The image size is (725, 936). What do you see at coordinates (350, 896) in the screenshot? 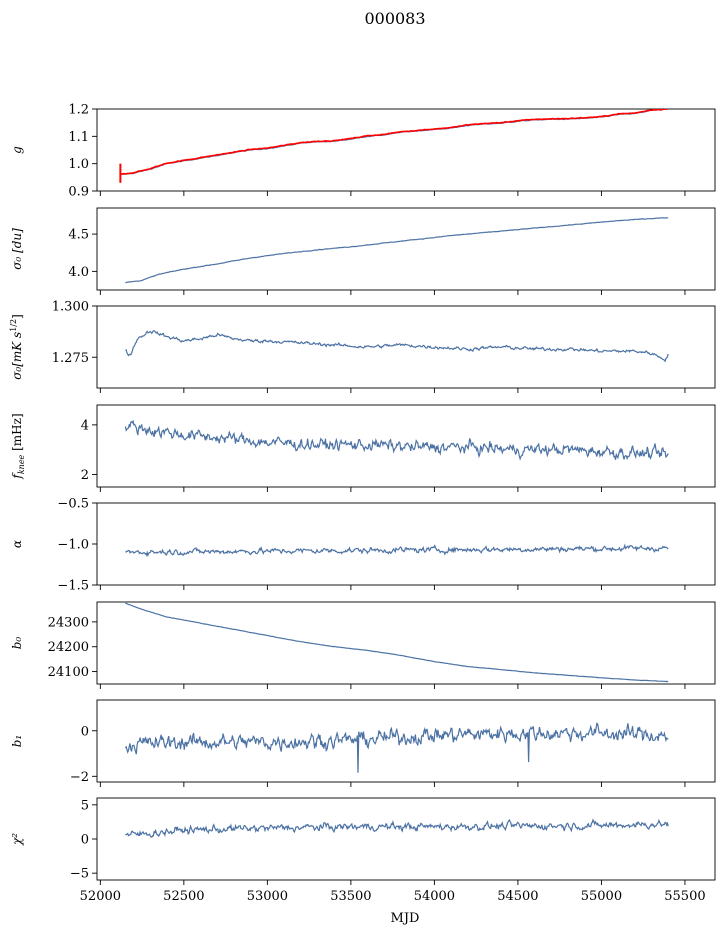
I see `x-tick-label: 53500` at bounding box center [350, 896].